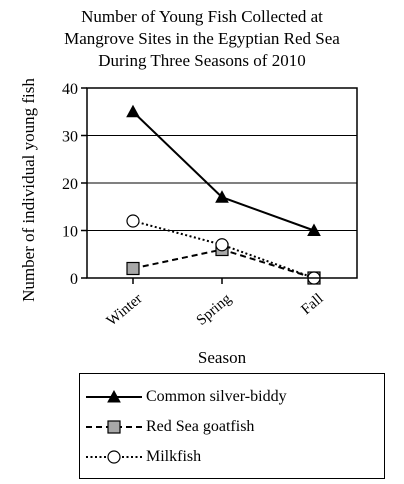 The image size is (404, 484). I want to click on y-tick-label: 20, so click(70, 184).